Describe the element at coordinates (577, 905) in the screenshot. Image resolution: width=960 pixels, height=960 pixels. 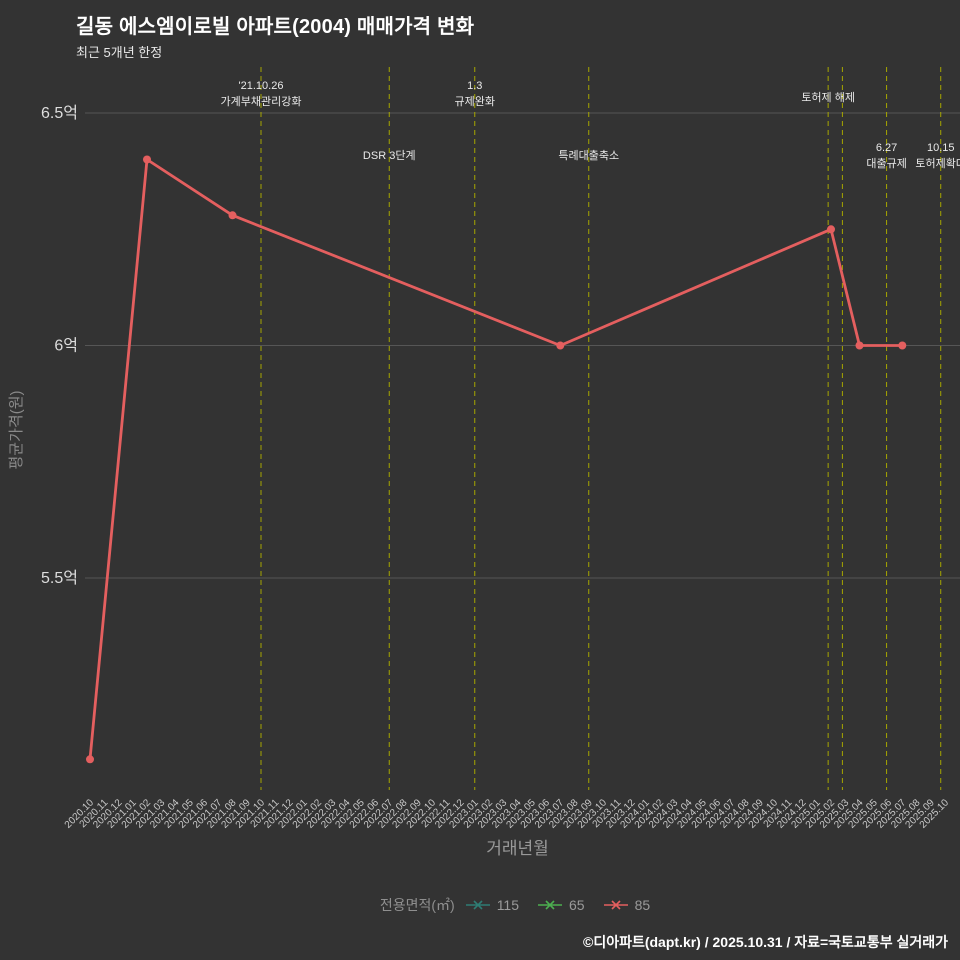
I see `legend-item-label: 65` at that location.